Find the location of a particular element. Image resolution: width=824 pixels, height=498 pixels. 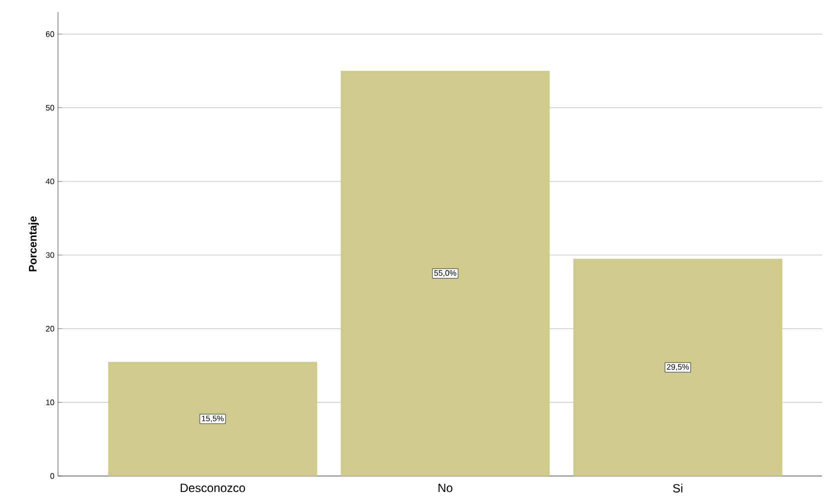

x-tick-label: Si is located at coordinates (677, 488).